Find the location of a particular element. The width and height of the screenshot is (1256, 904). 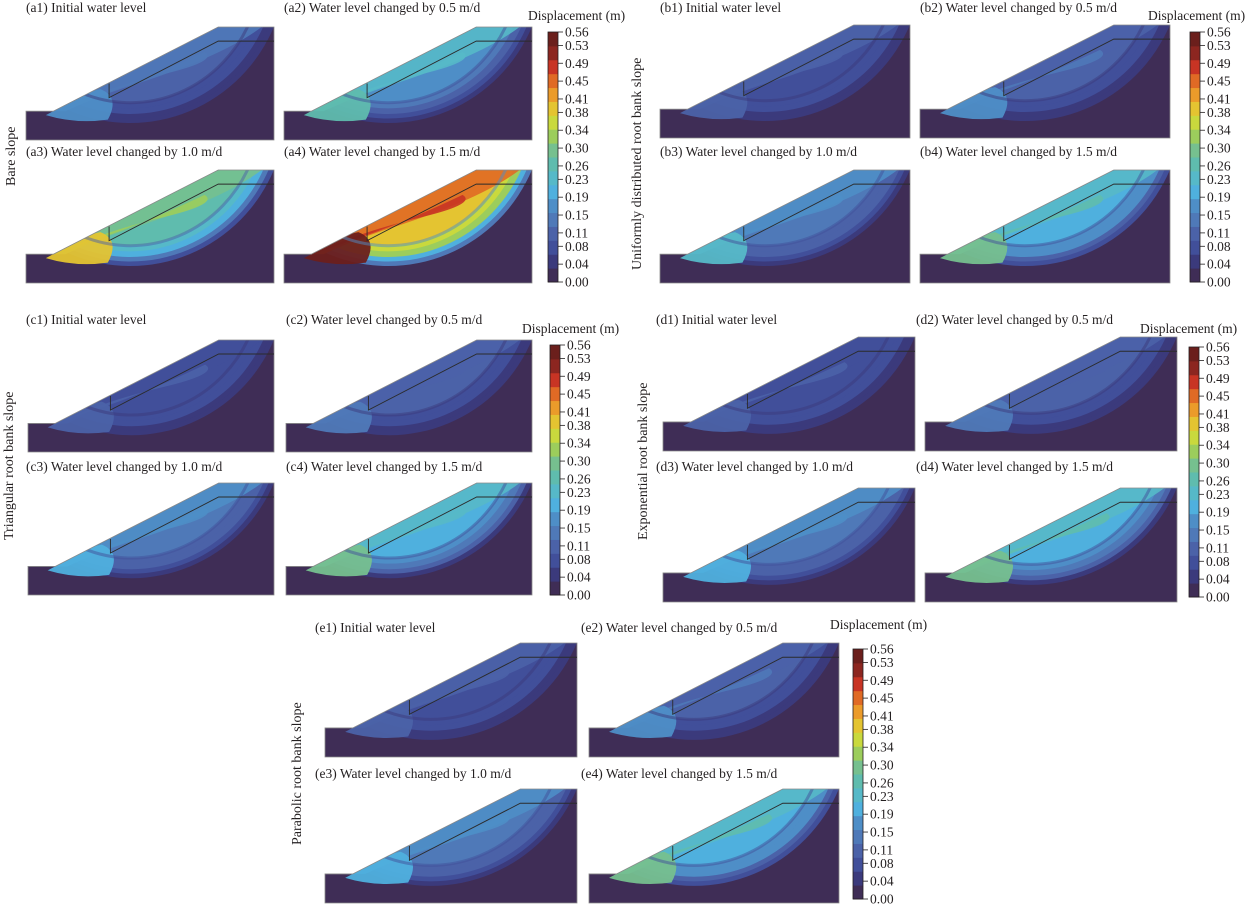

row-label-a: Bare slope is located at coordinates (11, 156).